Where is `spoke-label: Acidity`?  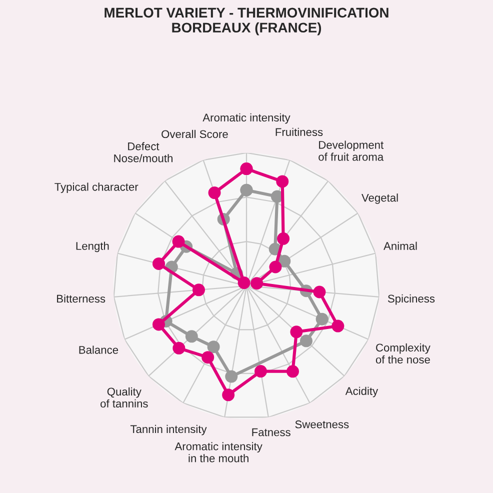 spoke-label: Acidity is located at coordinates (361, 392).